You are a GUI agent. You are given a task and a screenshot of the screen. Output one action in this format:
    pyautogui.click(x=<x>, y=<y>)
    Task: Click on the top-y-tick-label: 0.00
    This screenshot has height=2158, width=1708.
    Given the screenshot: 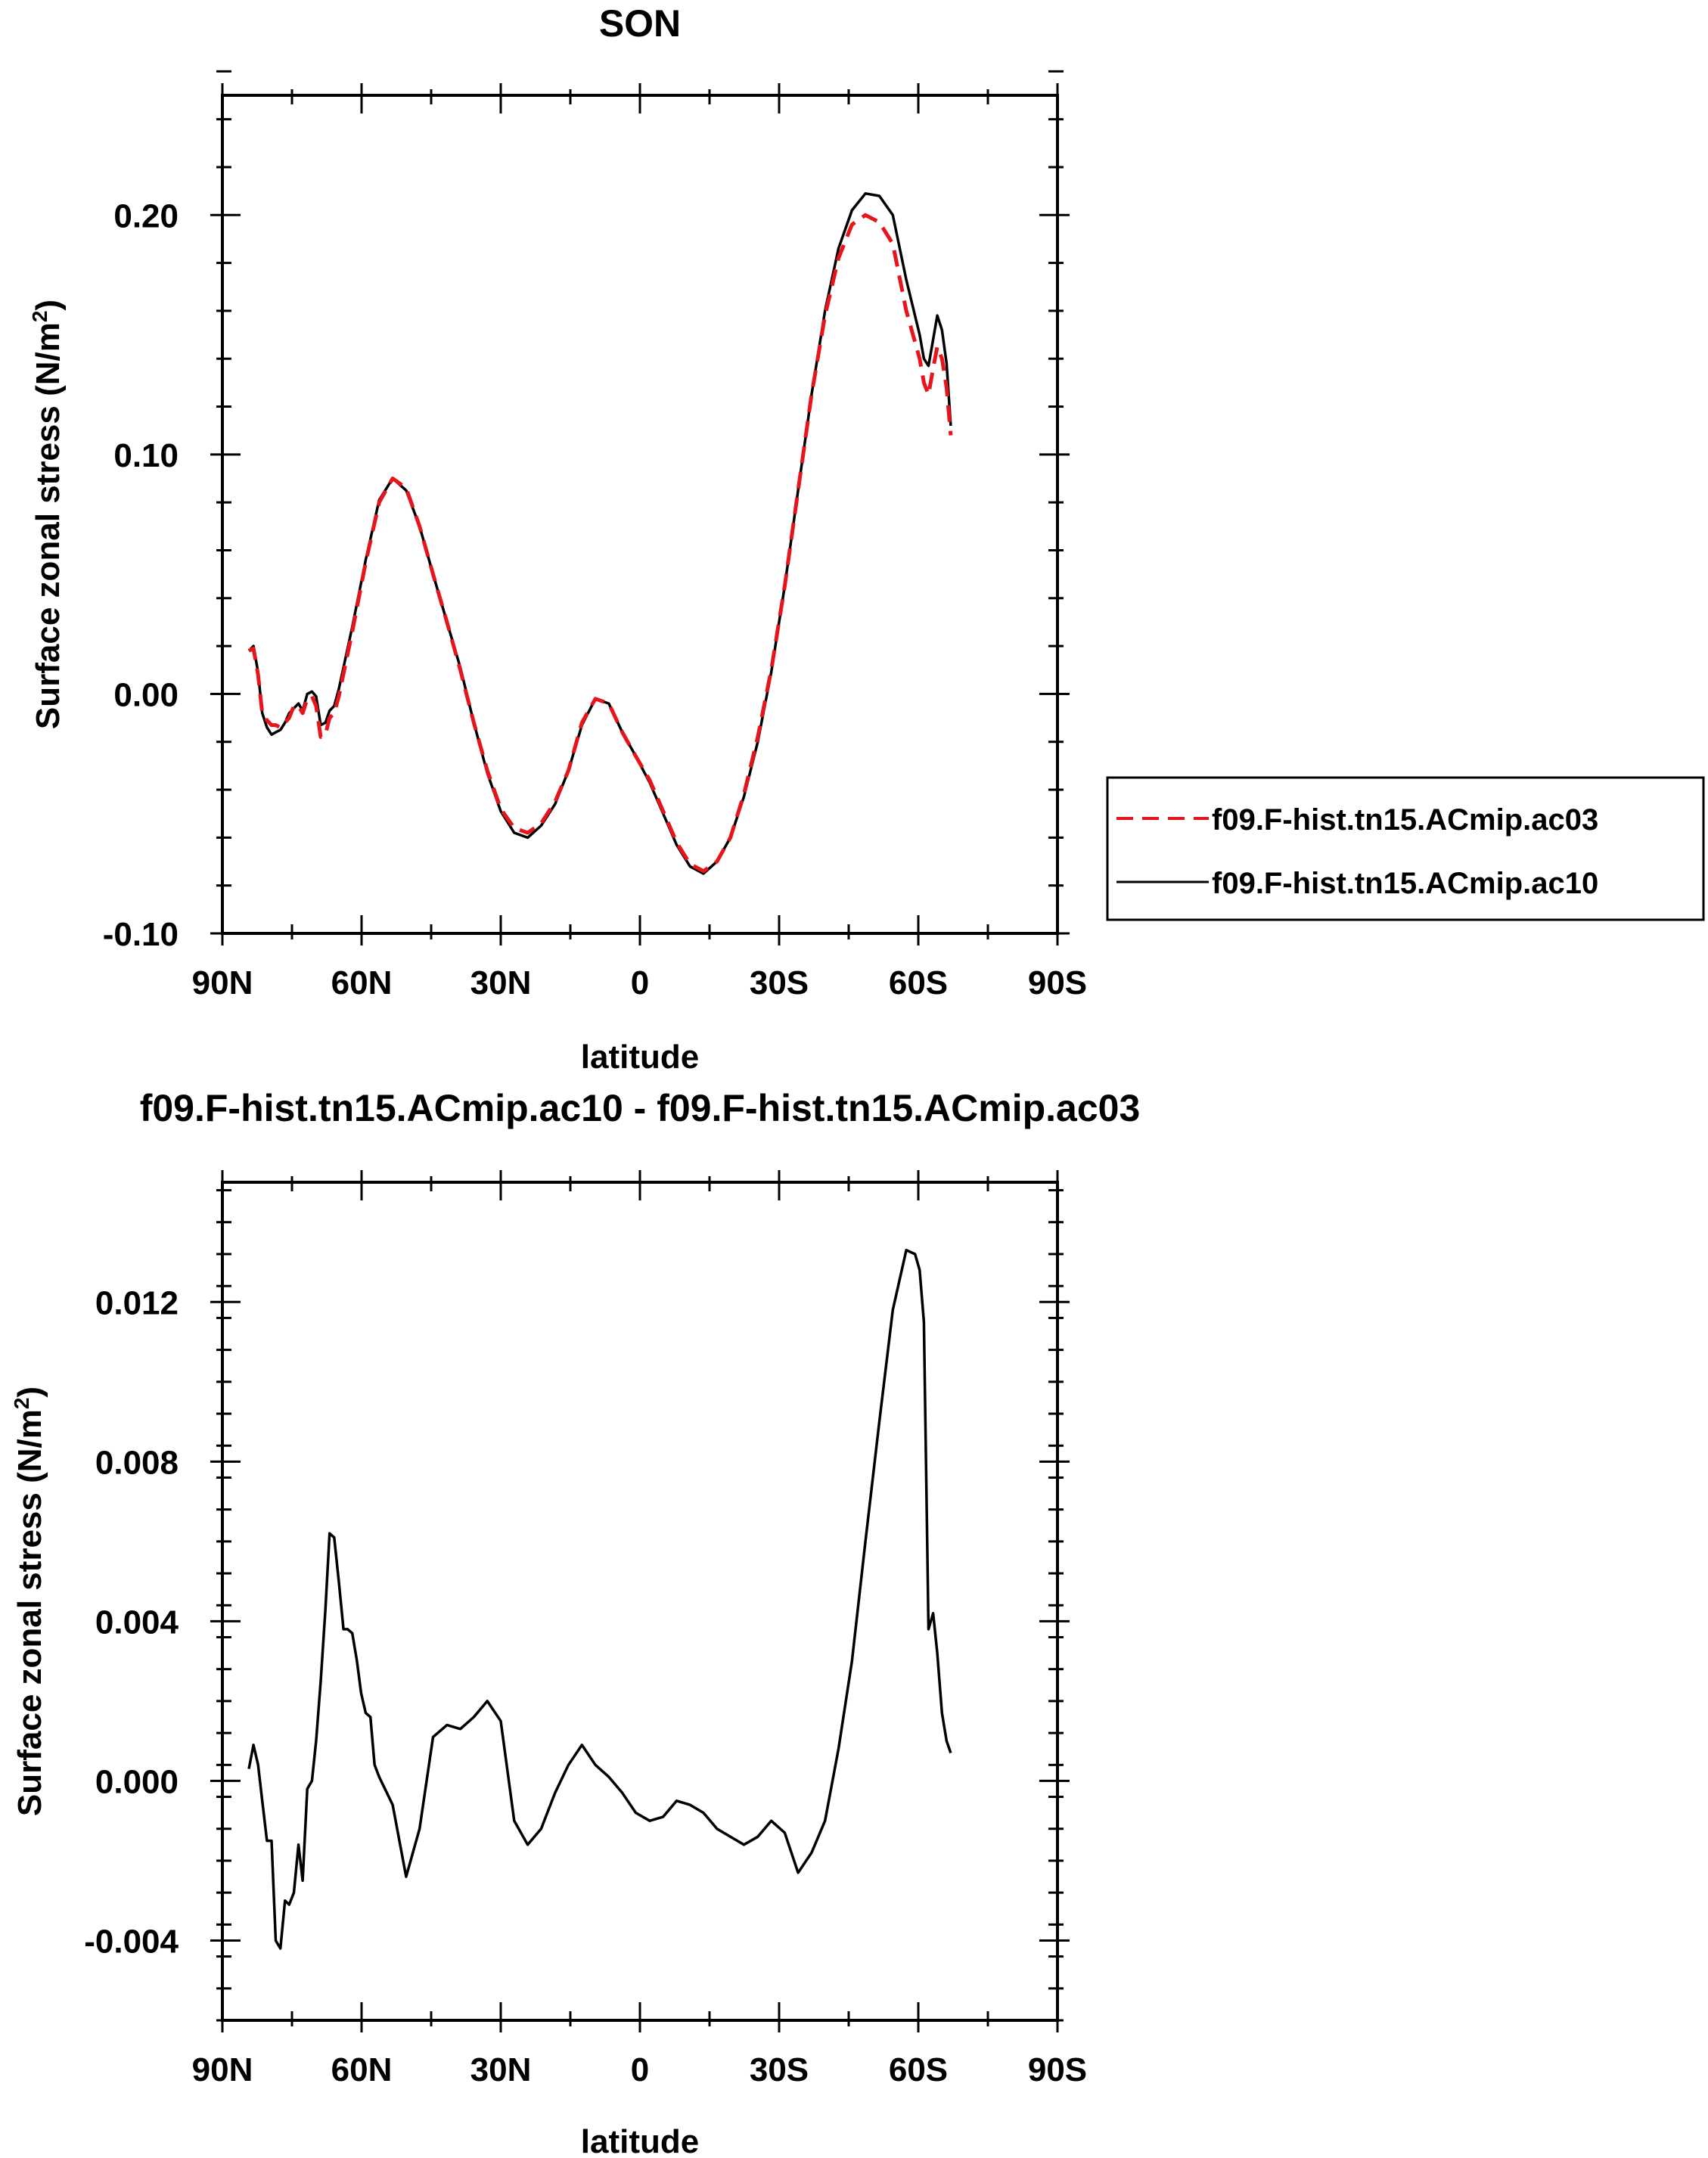 What is the action you would take?
    pyautogui.click(x=146, y=694)
    